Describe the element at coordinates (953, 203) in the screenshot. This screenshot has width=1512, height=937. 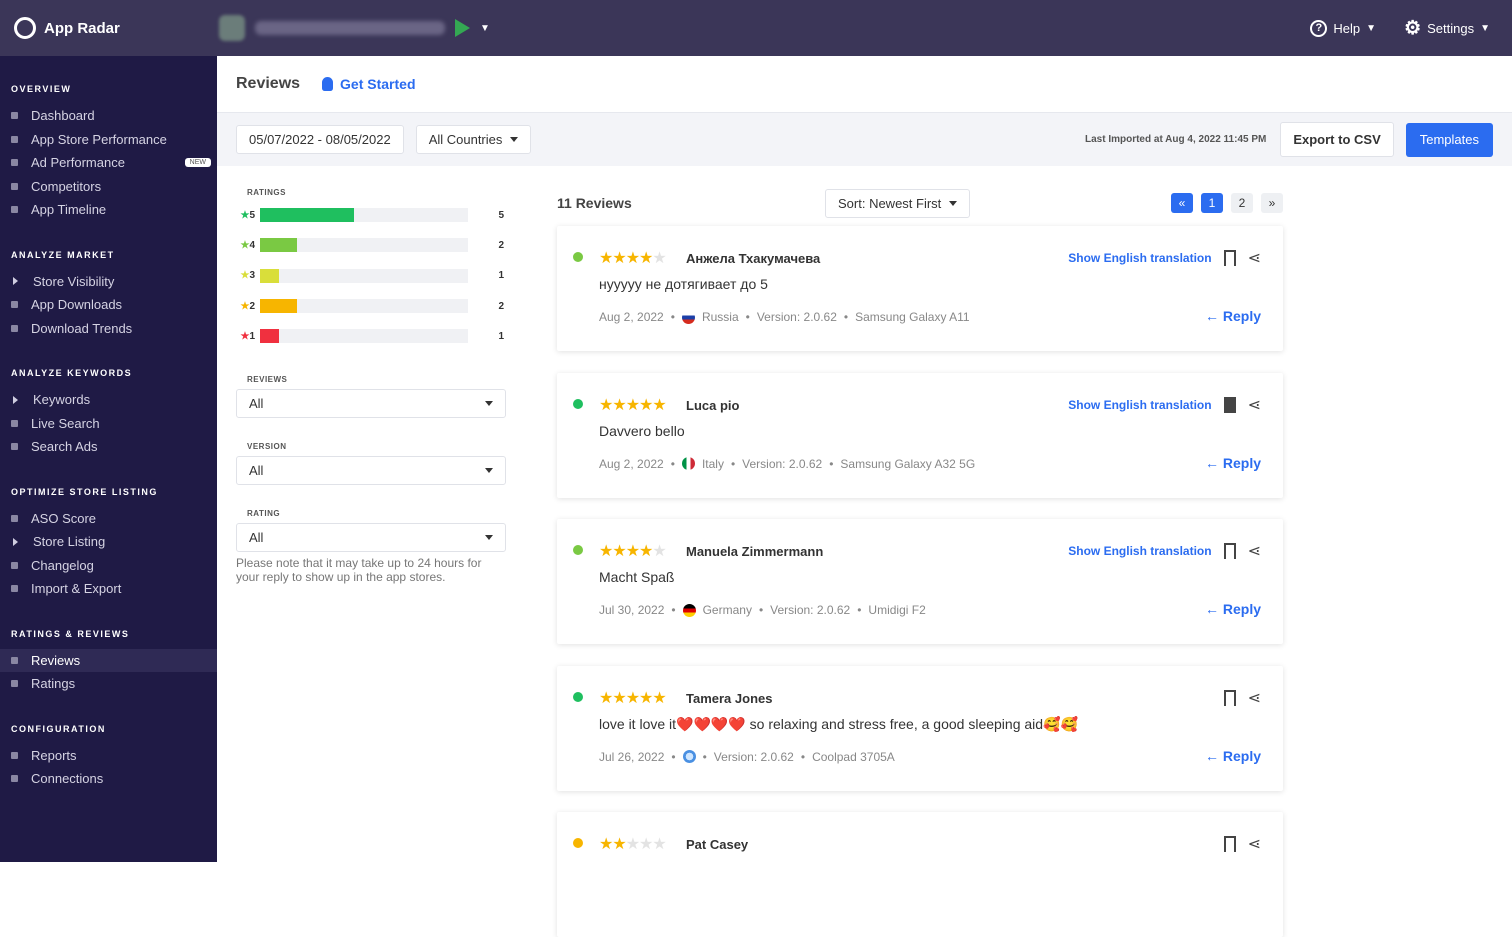
I see `caret-down-icon` at that location.